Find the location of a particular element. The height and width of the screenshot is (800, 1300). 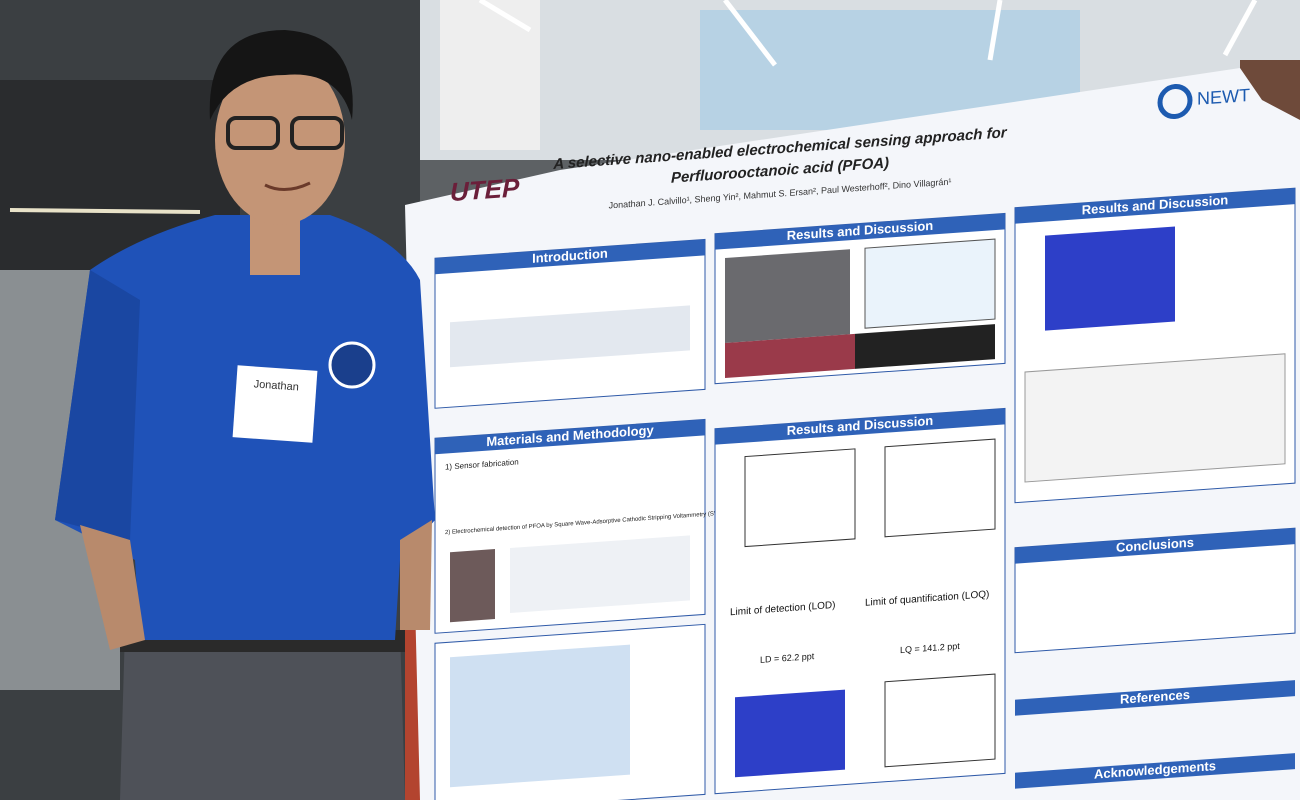

table-figure is located at coordinates (1155, 418).